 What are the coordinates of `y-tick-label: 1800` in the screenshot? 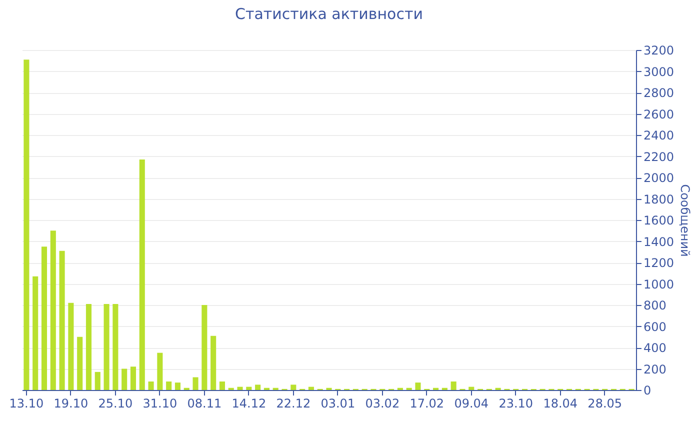 It's located at (659, 199).